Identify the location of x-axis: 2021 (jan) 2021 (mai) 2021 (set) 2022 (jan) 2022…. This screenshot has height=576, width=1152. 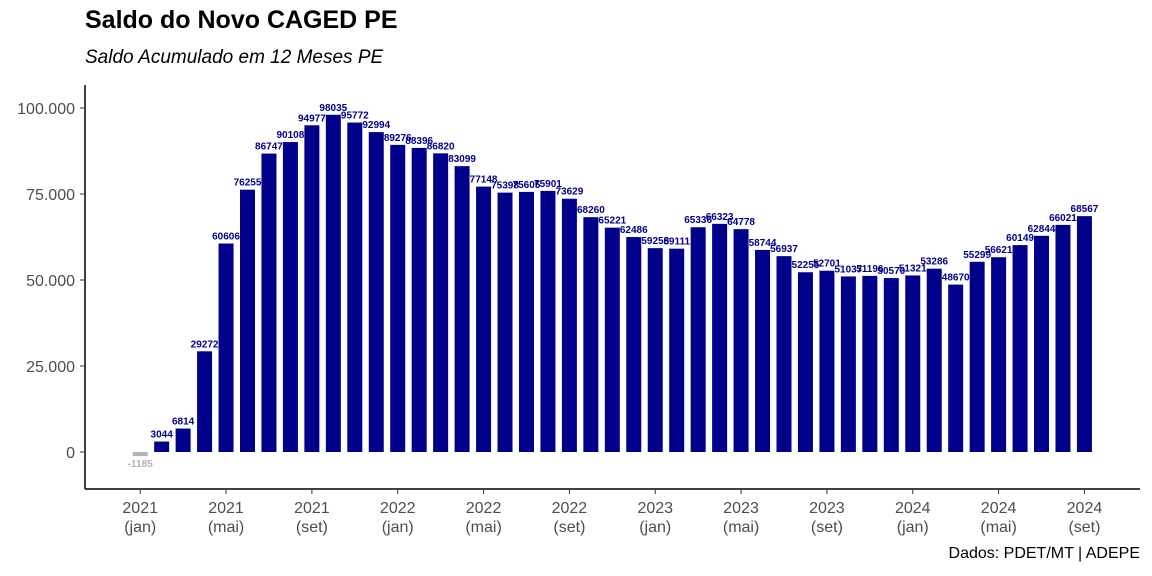
(612, 512).